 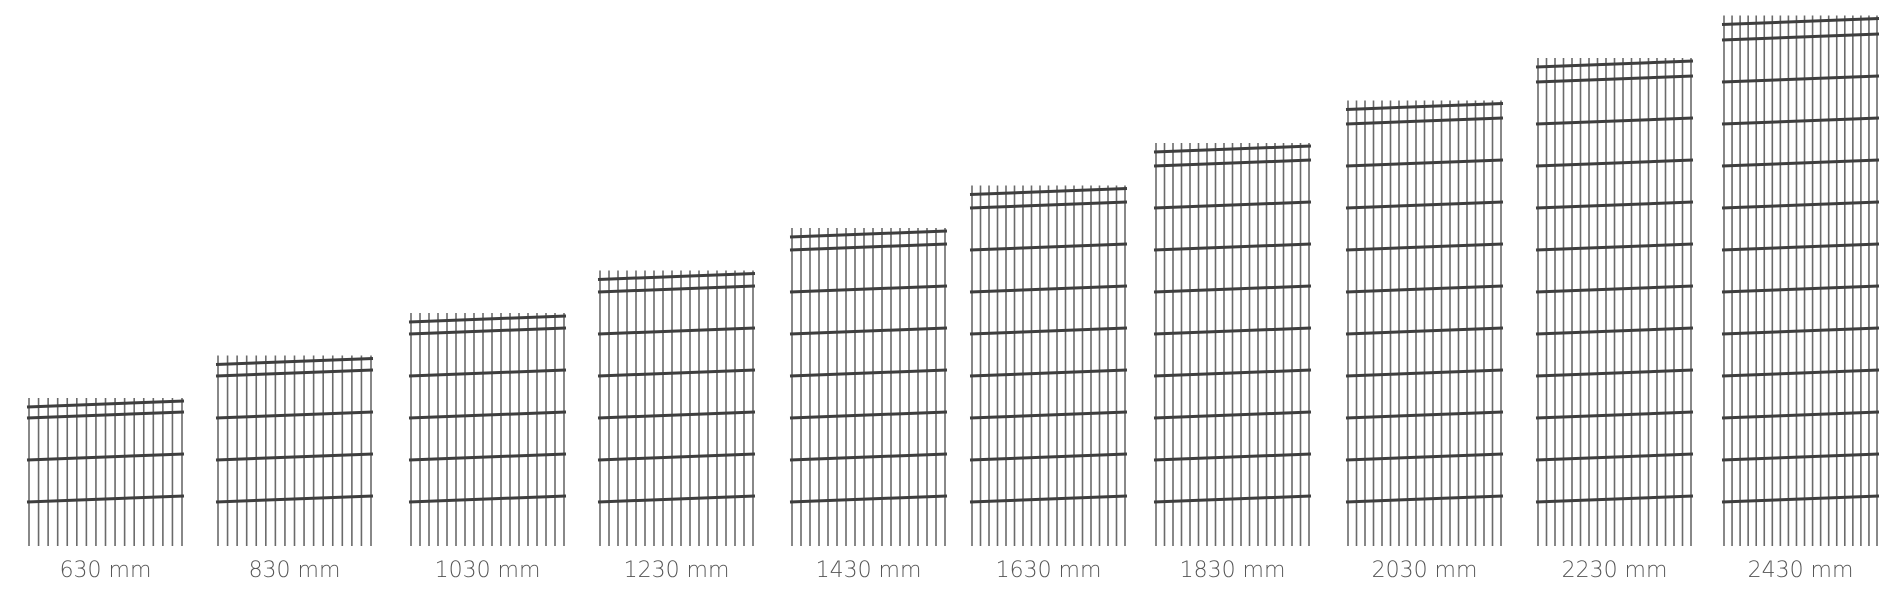 I want to click on panel-label: 2230 mm, so click(x=1615, y=570).